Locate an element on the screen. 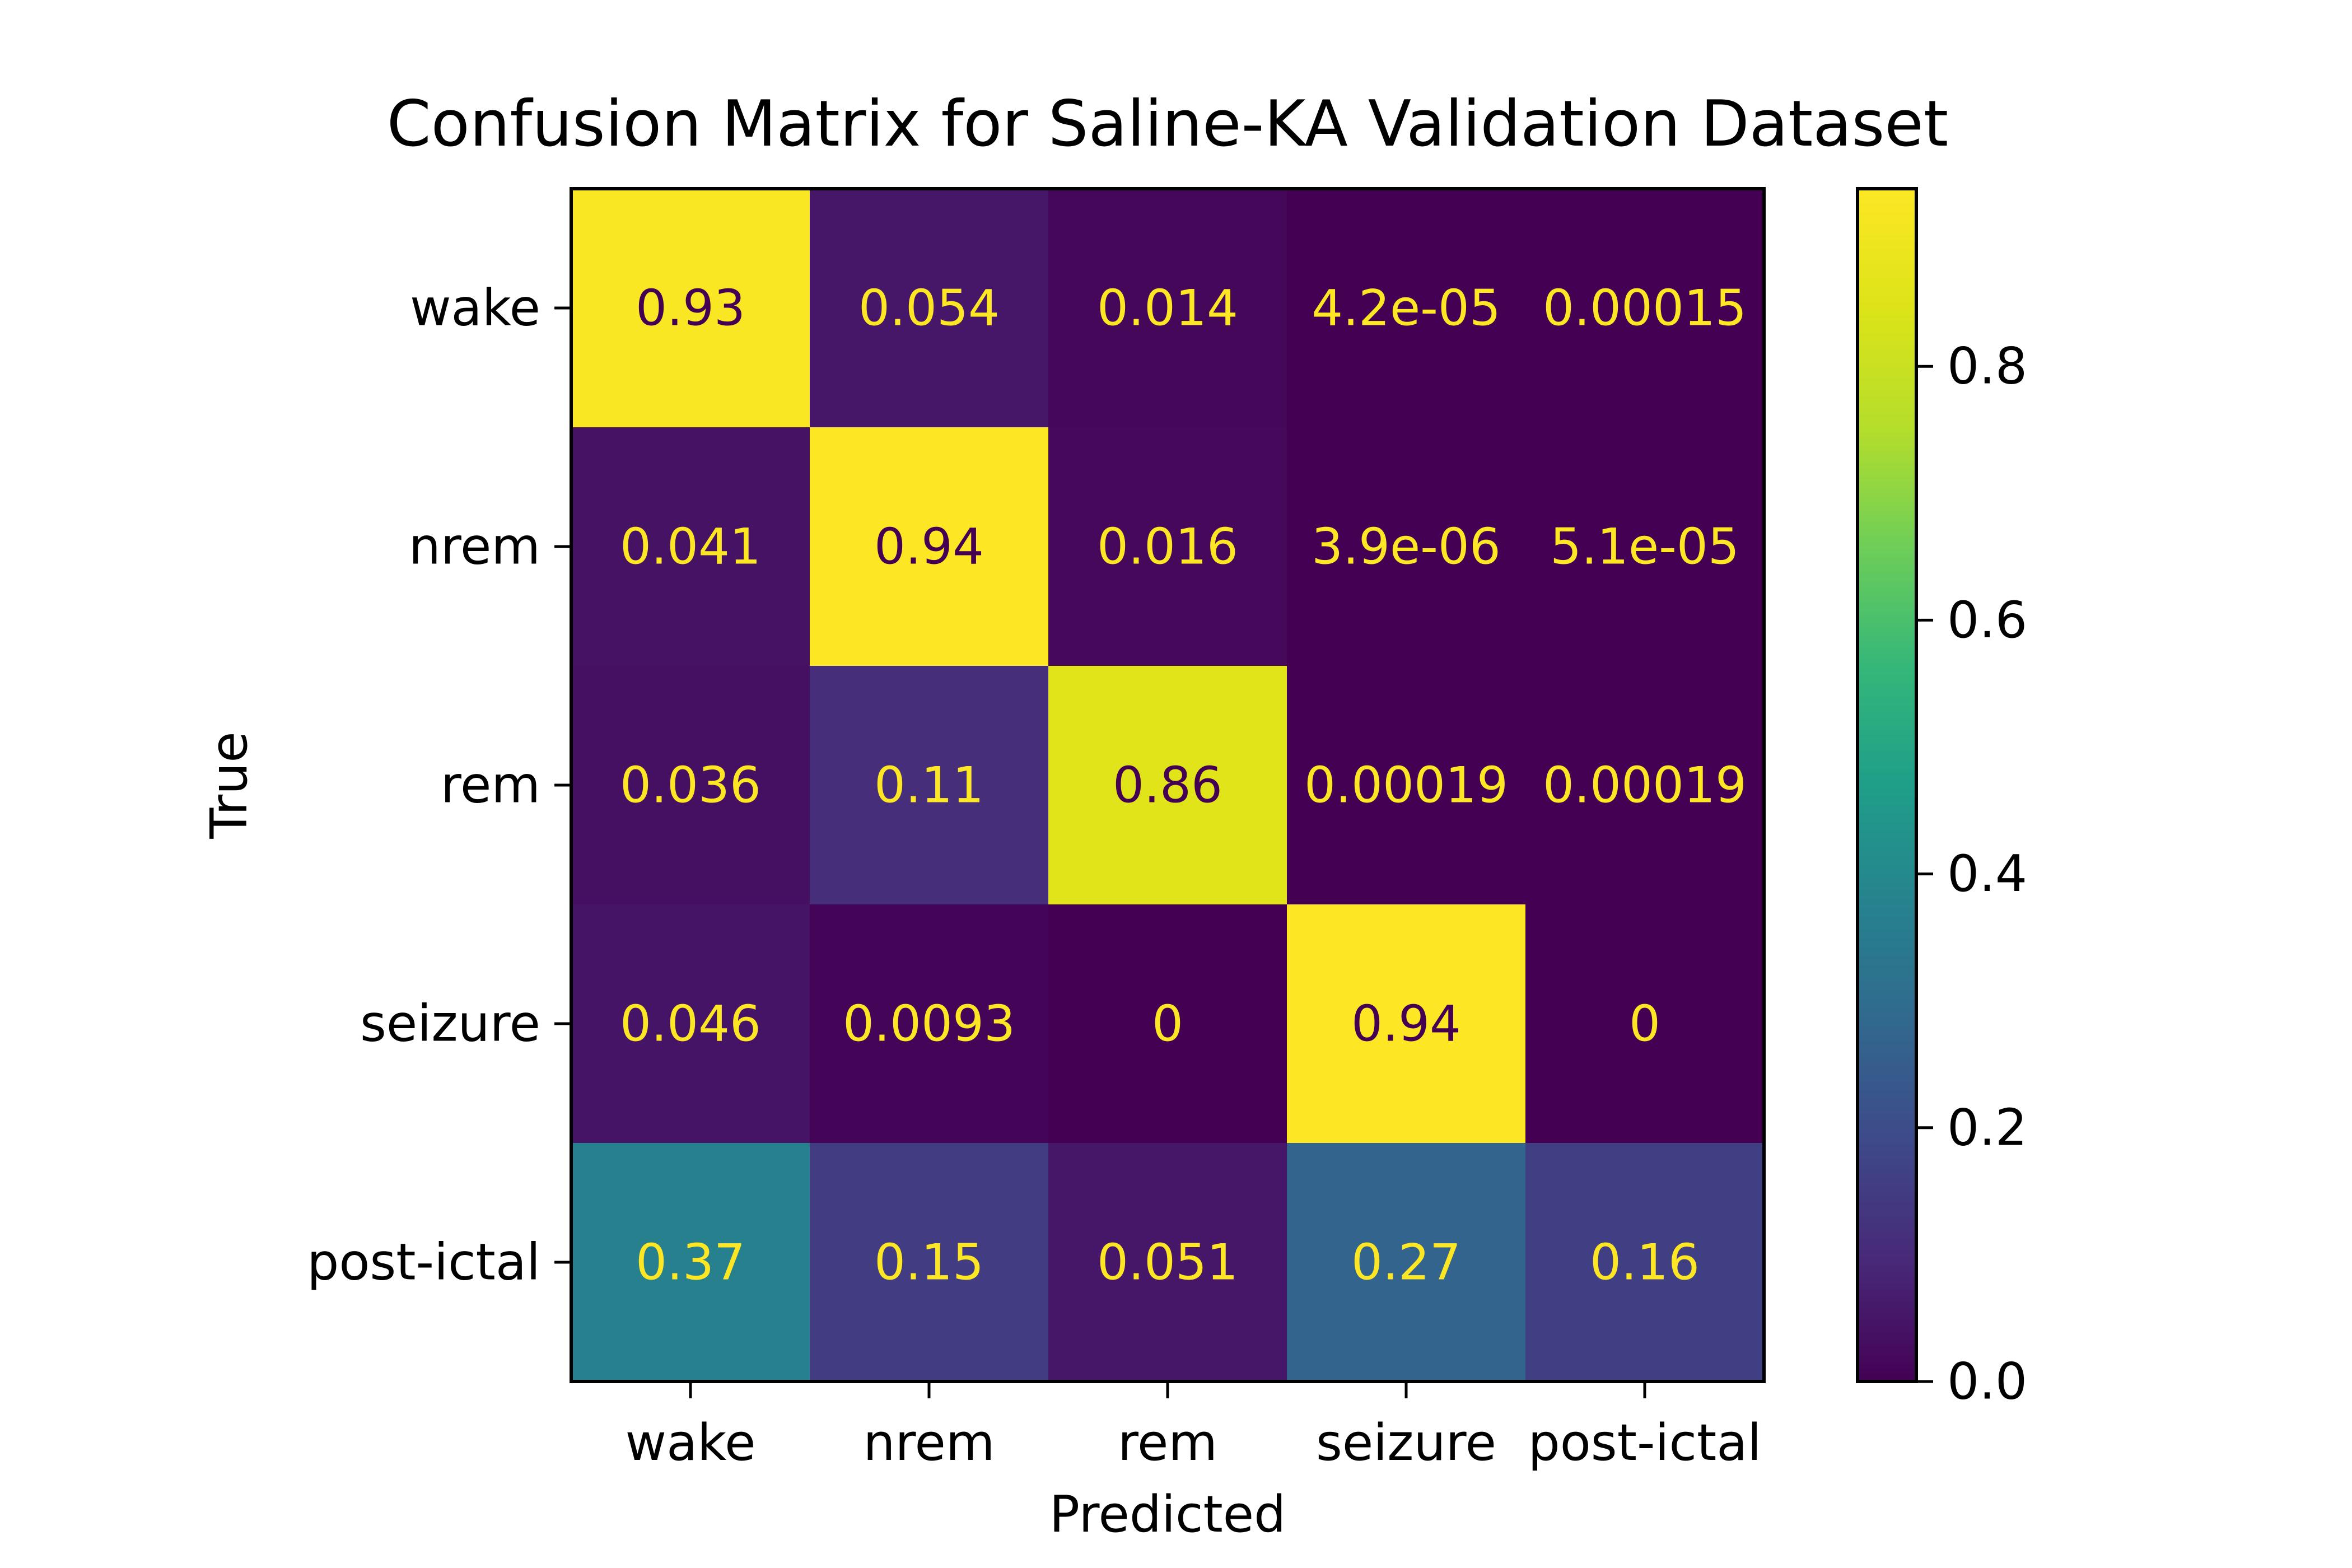 Image resolution: width=2352 pixels, height=1568 pixels. x-axis-label: Predicted is located at coordinates (1168, 1515).